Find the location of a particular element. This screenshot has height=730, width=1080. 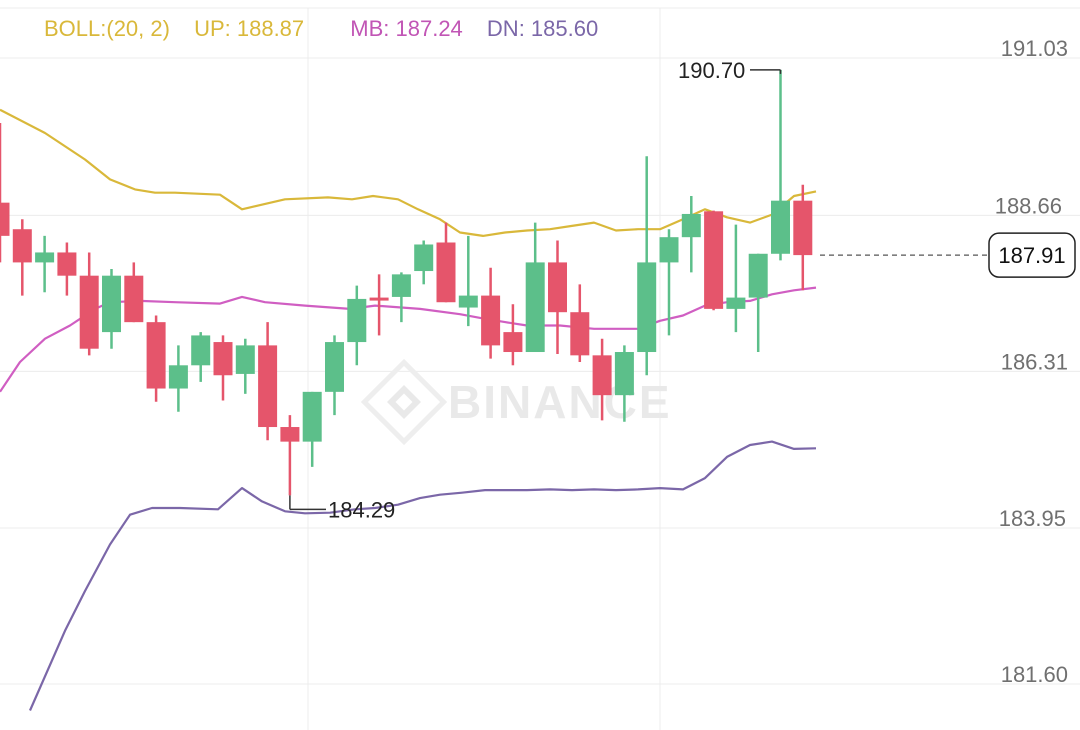

y-tick-3: 183.95 is located at coordinates (1032, 518).